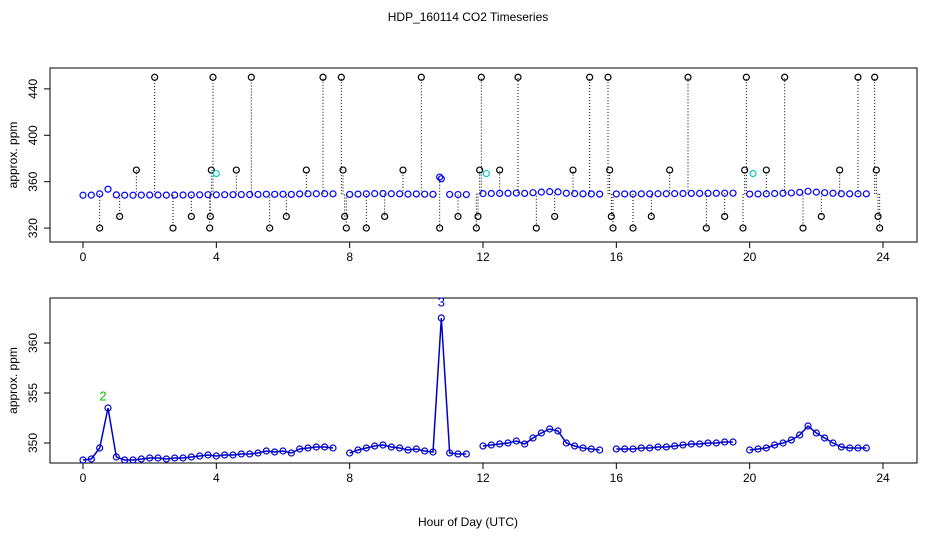  Describe the element at coordinates (349, 478) in the screenshot. I see `x-tick-label: 8` at that location.